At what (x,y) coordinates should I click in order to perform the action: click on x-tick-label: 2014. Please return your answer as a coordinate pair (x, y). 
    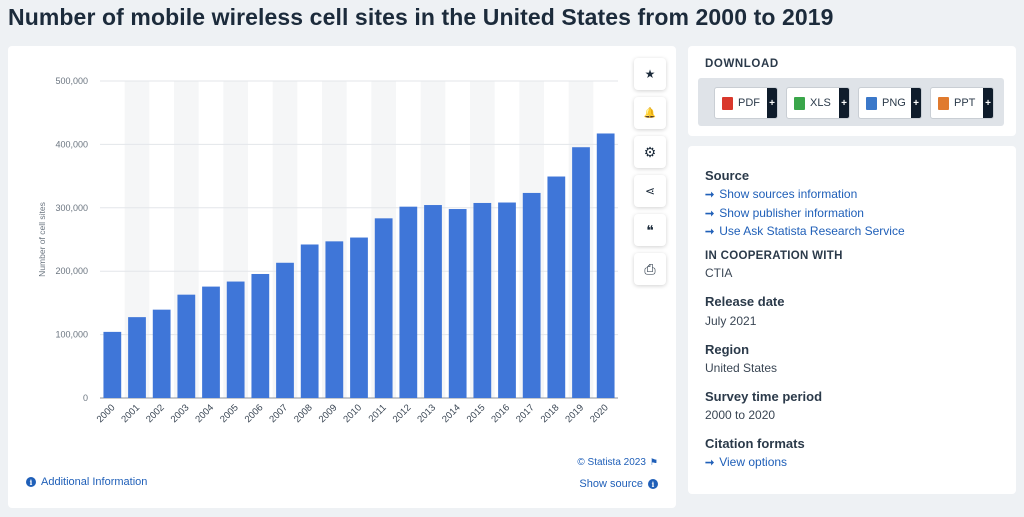
    Looking at the image, I should click on (451, 413).